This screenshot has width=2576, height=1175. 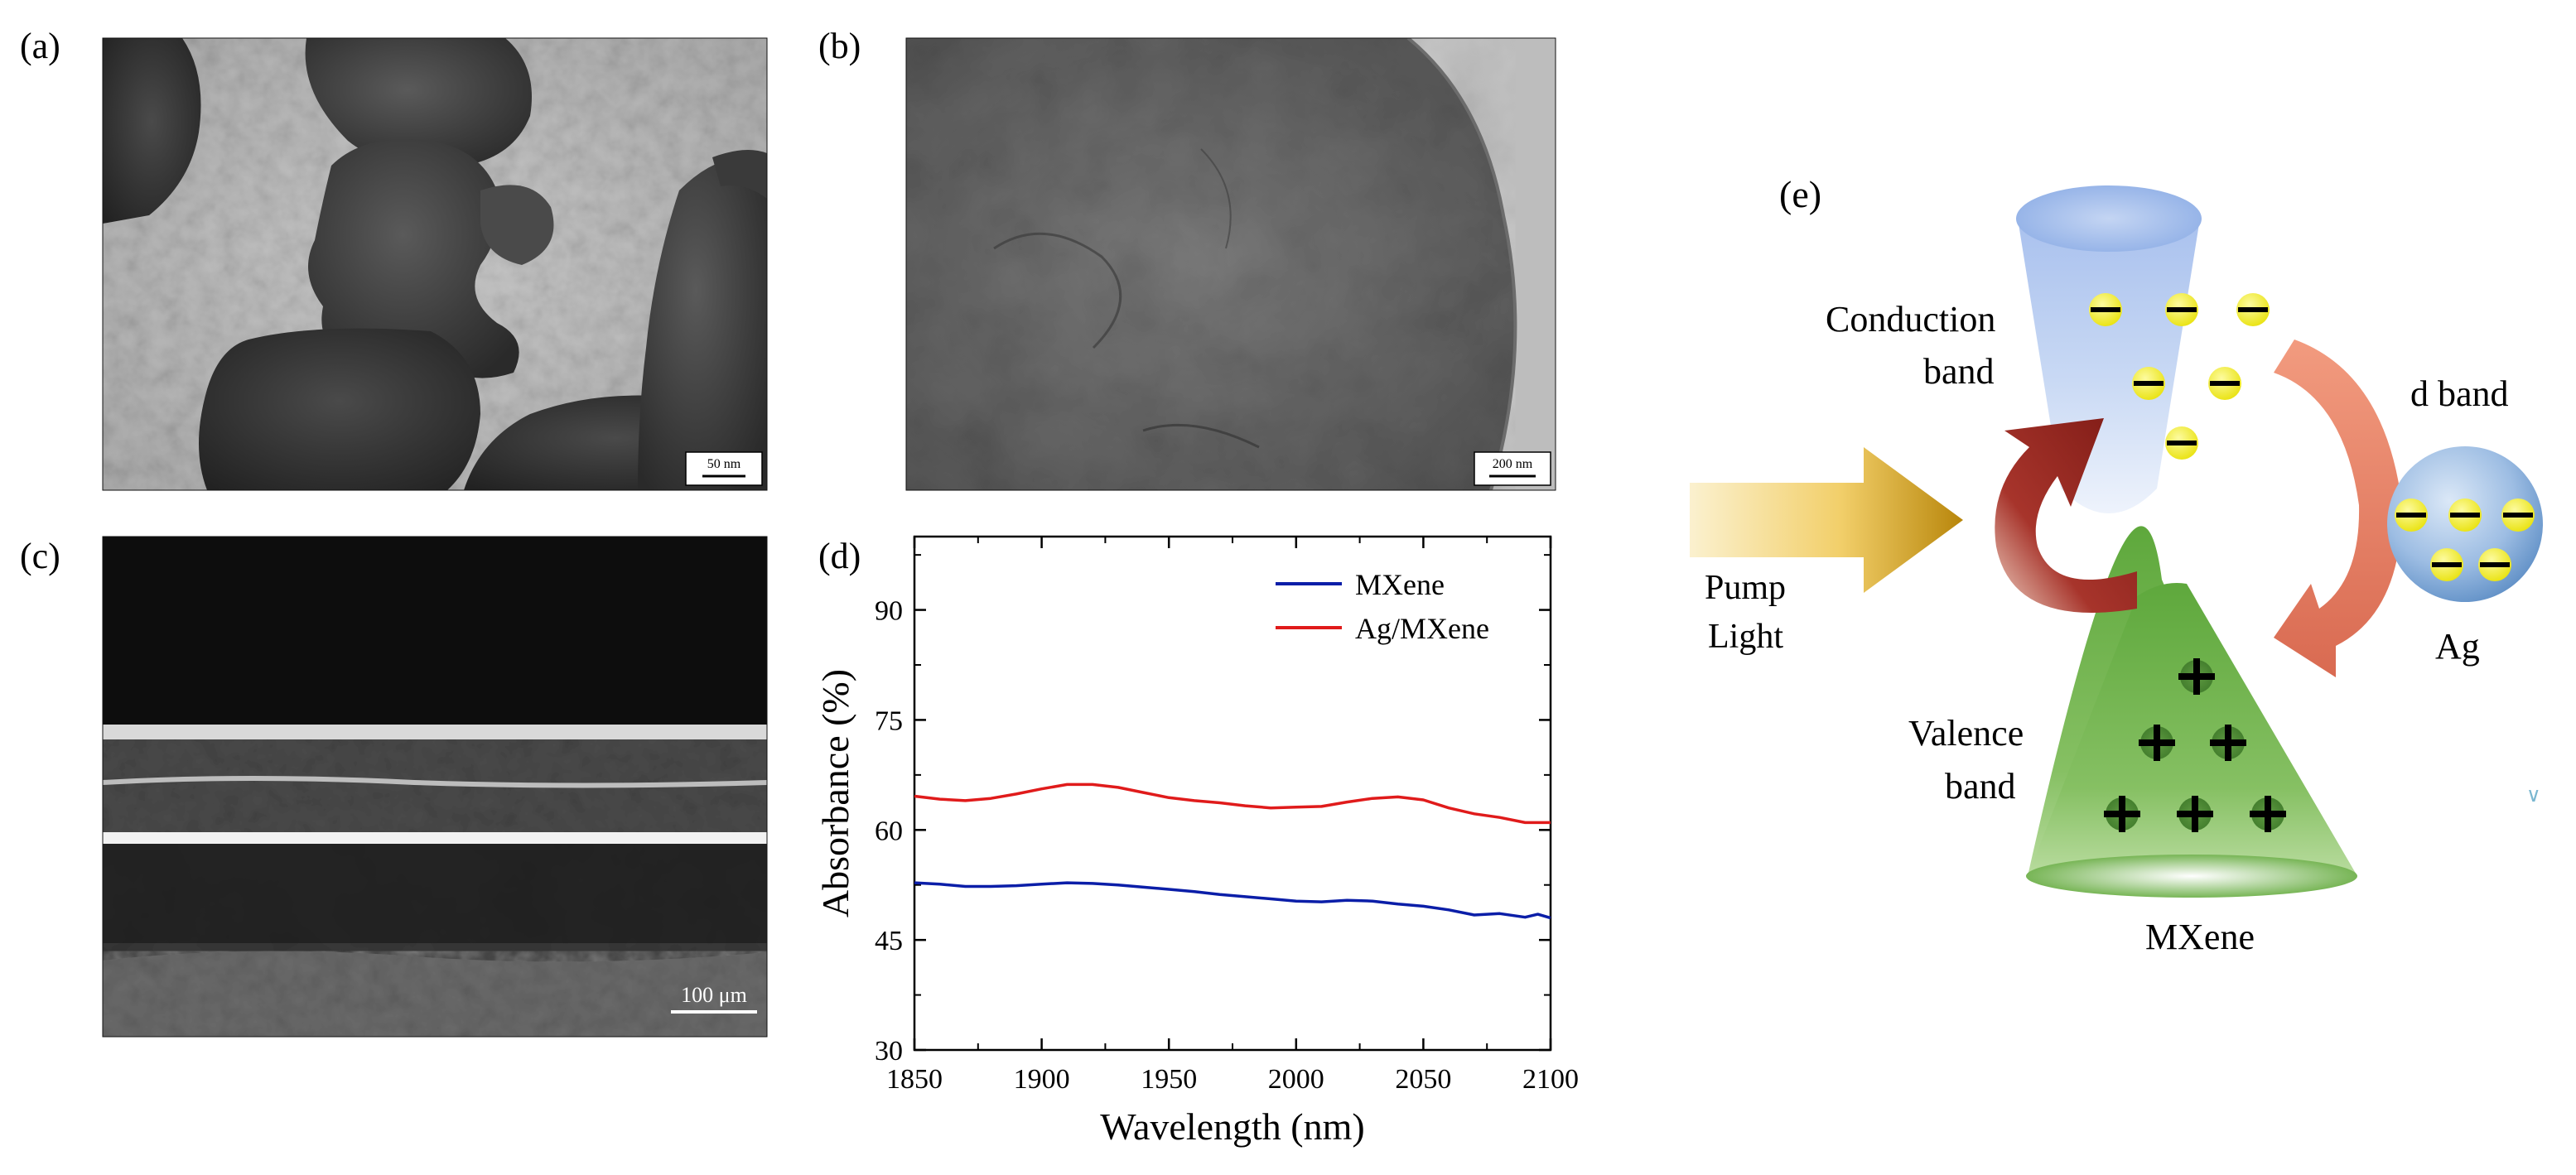 I want to click on panel-d-label: (d), so click(x=840, y=556).